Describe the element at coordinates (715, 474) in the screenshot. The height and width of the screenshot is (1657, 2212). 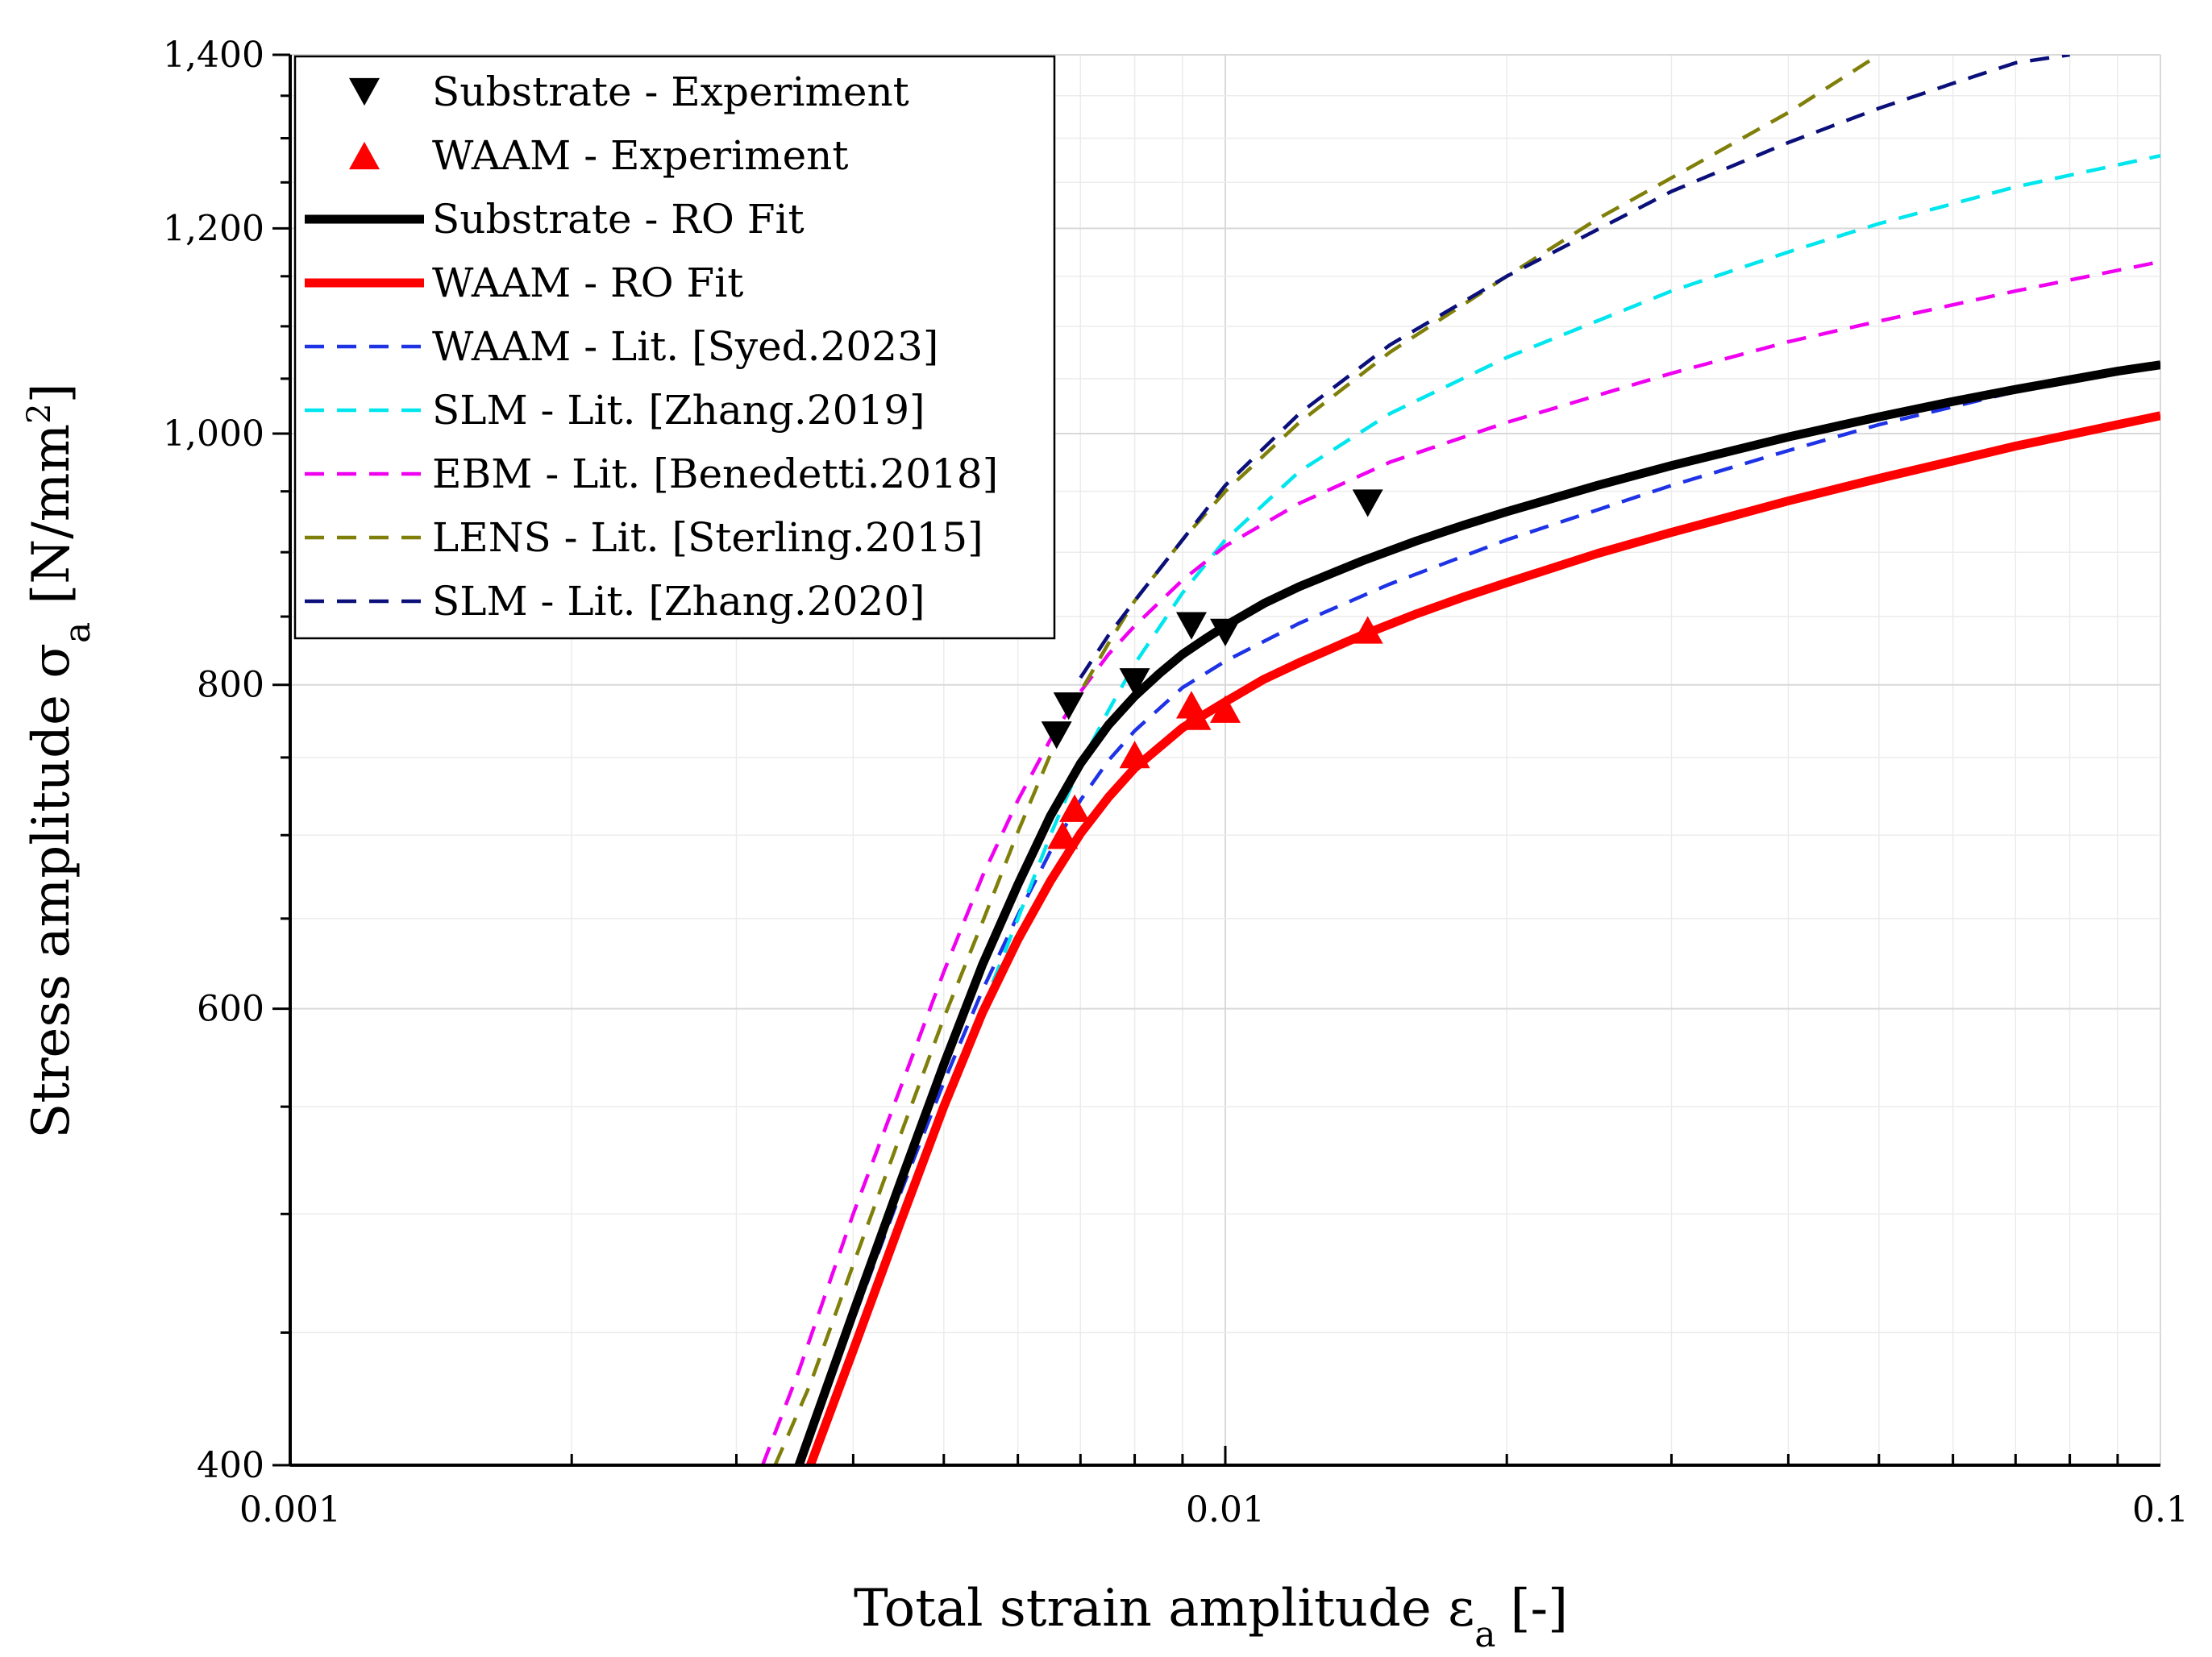
I see `legend-label: EBM - Lit. [Benedetti.2018]` at that location.